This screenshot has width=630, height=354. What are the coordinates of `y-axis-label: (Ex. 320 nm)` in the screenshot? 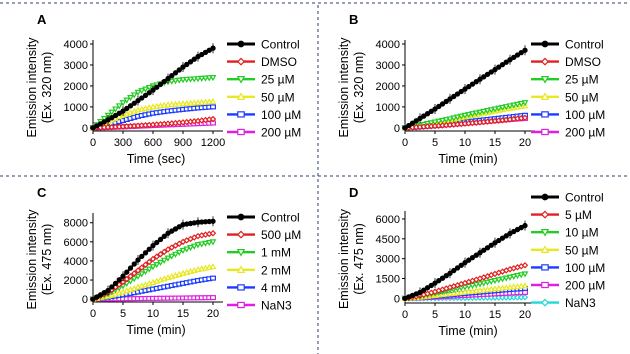 It's located at (47, 88).